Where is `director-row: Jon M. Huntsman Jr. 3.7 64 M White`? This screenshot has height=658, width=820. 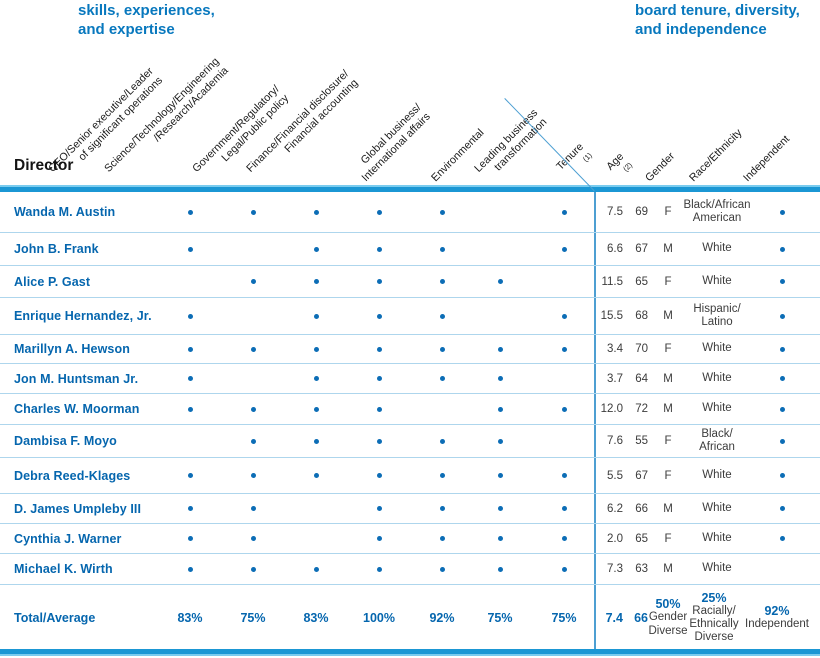
director-row: Jon M. Huntsman Jr. 3.7 64 M White is located at coordinates (410, 379).